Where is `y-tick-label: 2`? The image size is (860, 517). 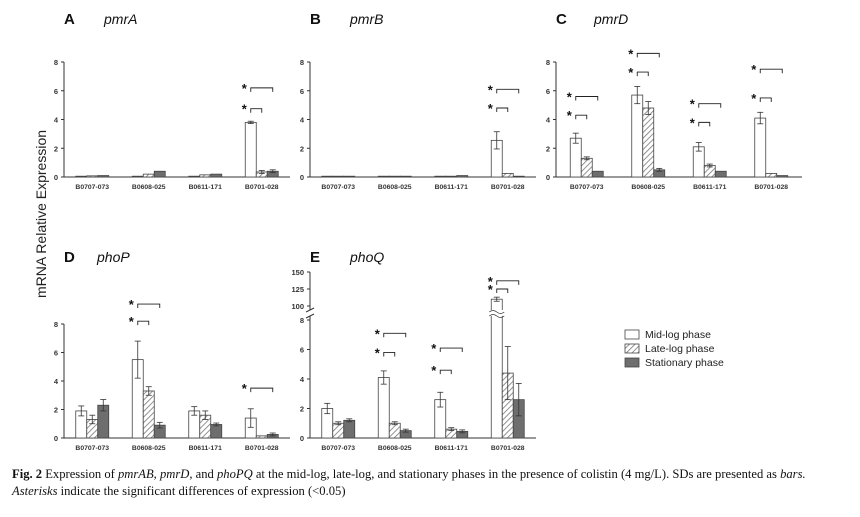 y-tick-label: 2 is located at coordinates (548, 148).